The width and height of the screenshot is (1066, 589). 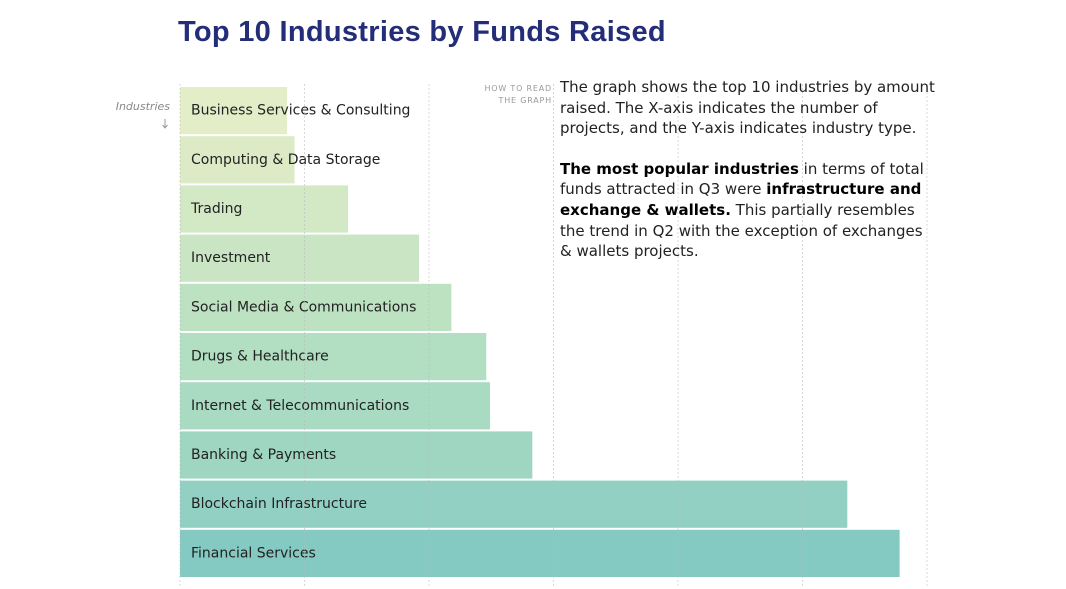 I want to click on bar-label: Internet & Telecommunications, so click(x=300, y=406).